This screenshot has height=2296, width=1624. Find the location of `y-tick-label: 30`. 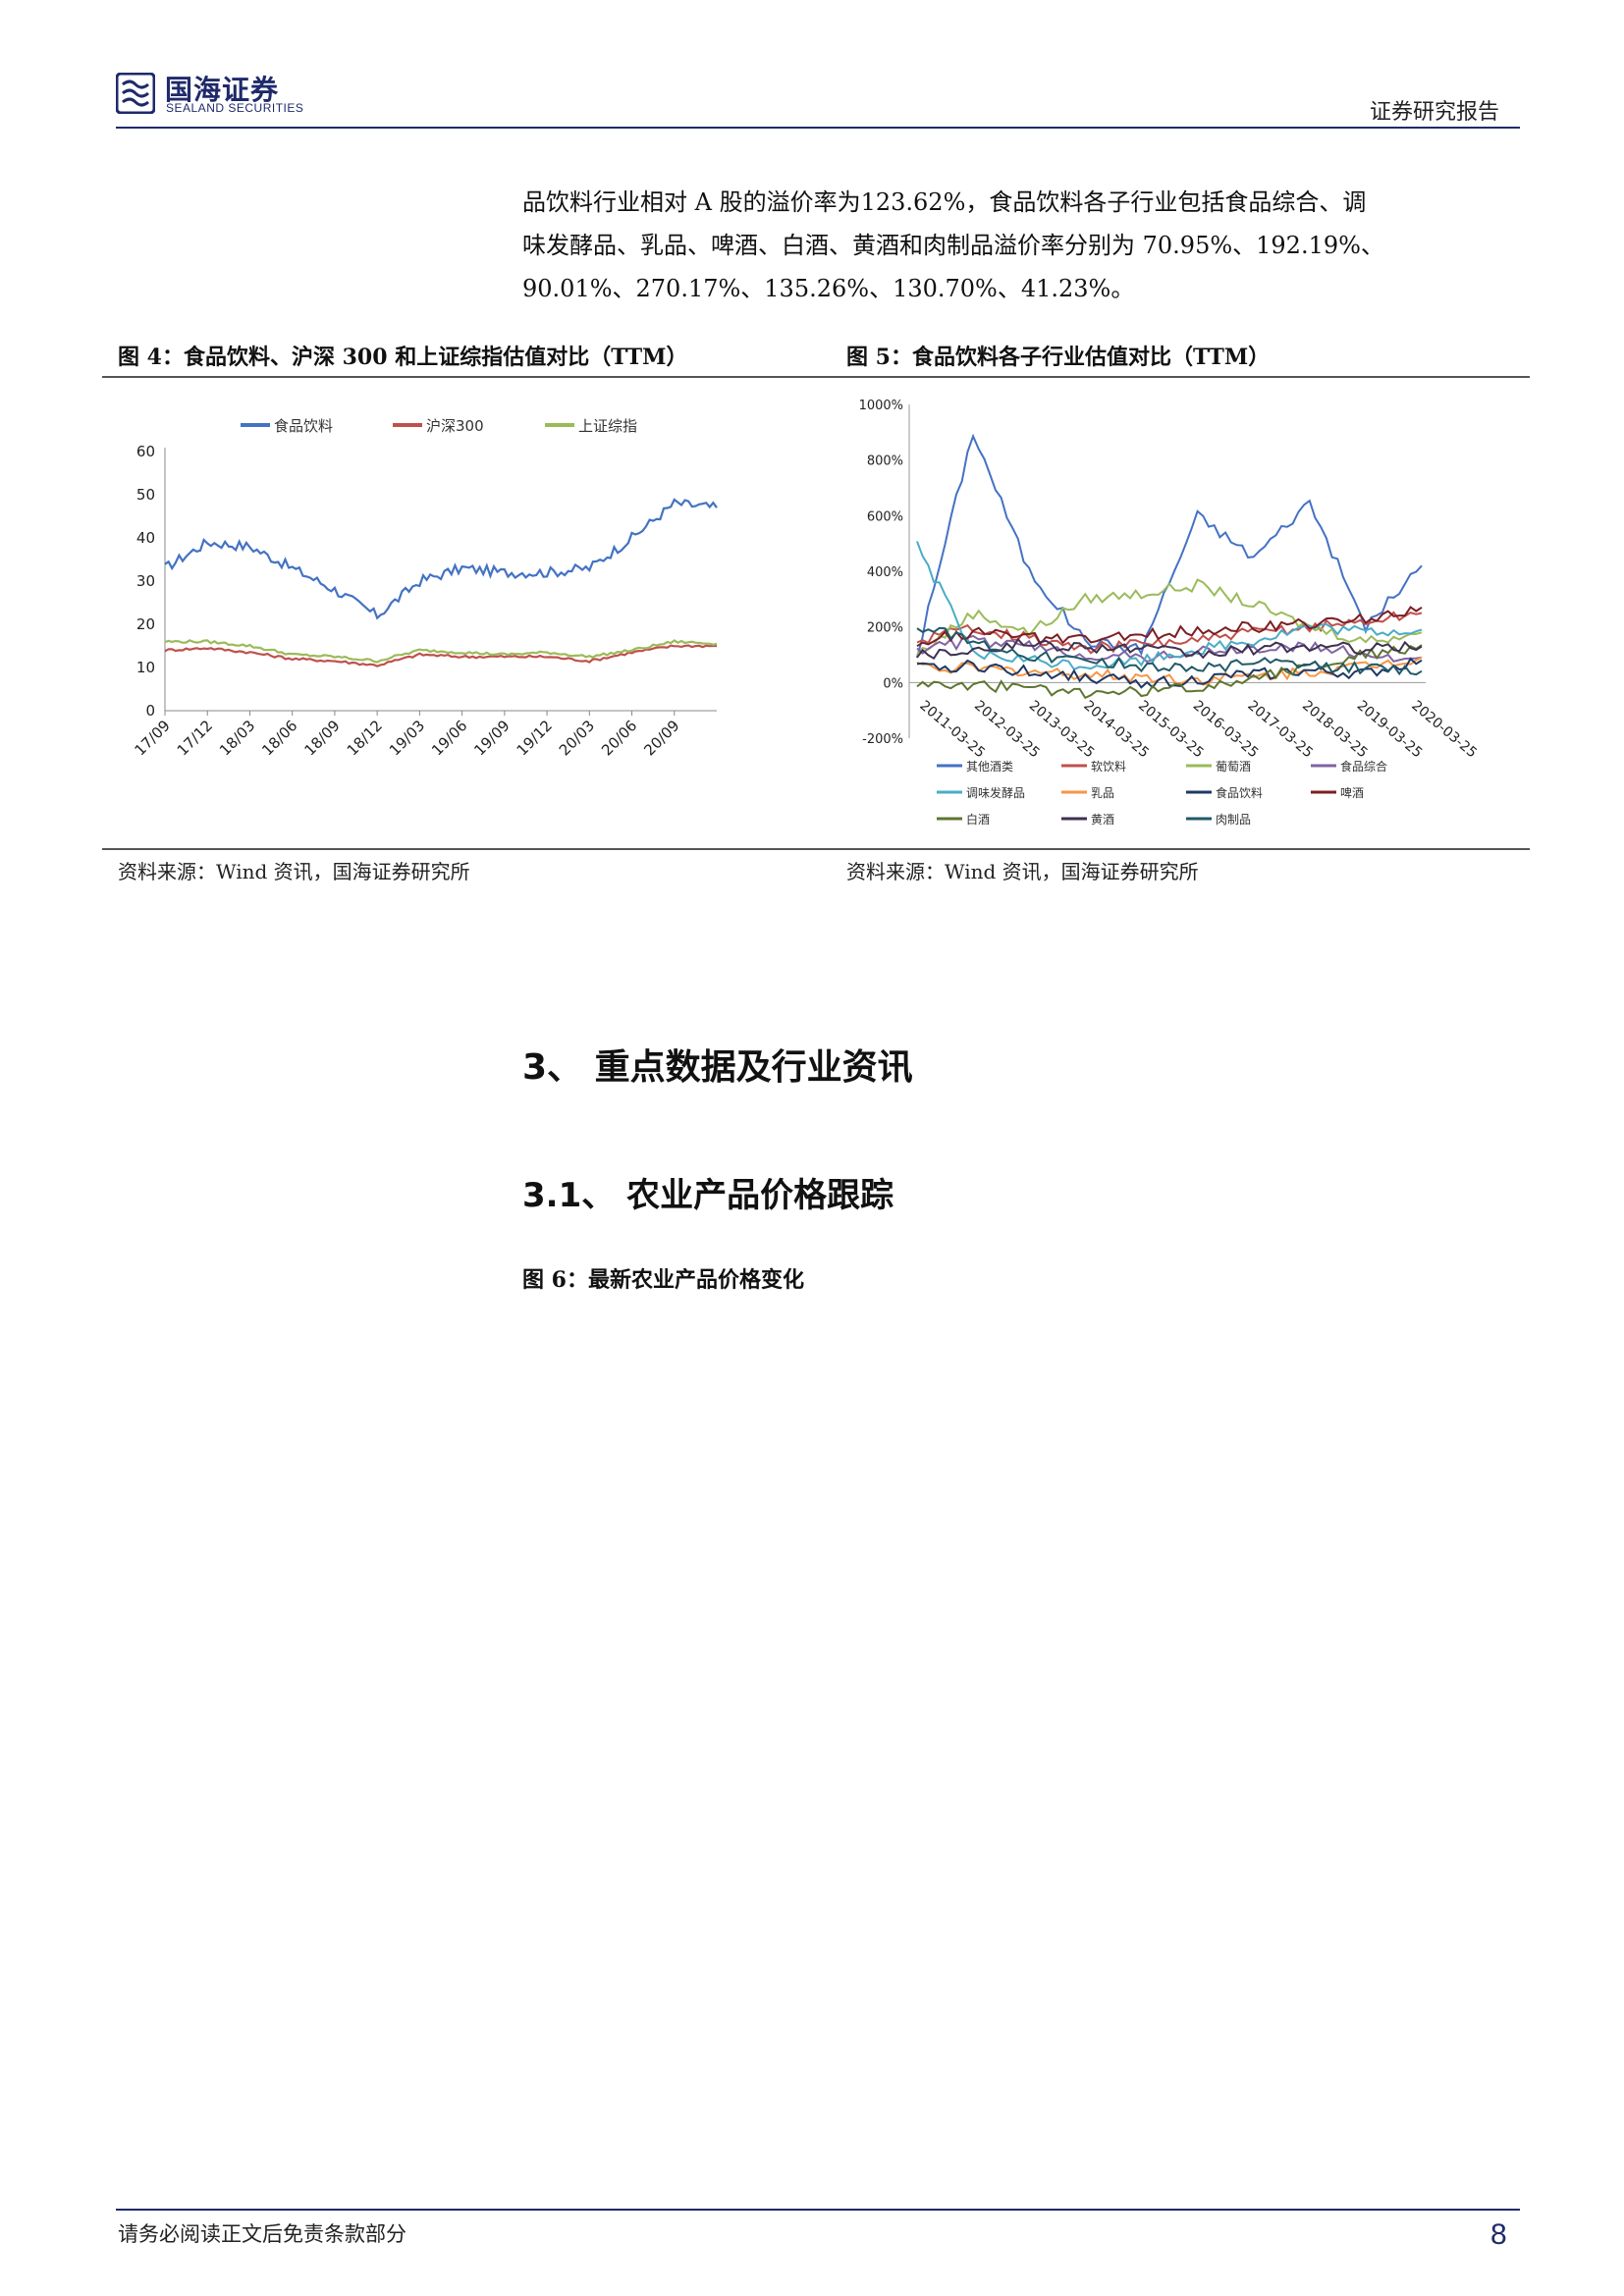

y-tick-label: 30 is located at coordinates (145, 581).